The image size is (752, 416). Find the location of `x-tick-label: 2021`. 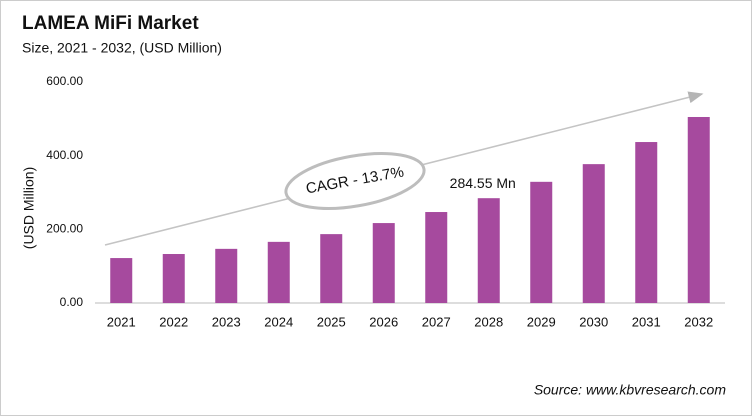

x-tick-label: 2021 is located at coordinates (121, 321).